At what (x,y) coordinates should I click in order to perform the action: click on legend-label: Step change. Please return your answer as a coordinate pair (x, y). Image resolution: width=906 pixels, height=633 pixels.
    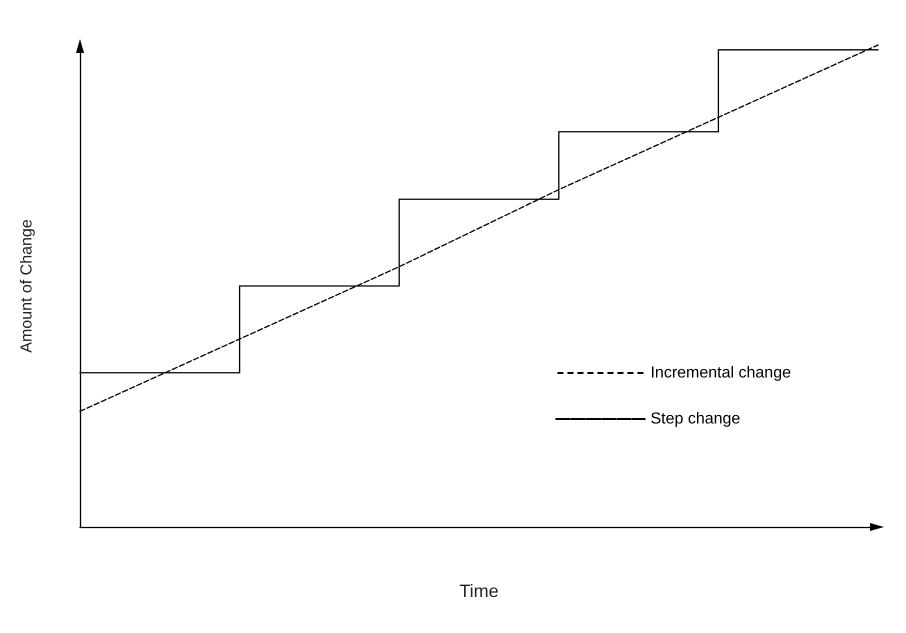
    Looking at the image, I should click on (695, 419).